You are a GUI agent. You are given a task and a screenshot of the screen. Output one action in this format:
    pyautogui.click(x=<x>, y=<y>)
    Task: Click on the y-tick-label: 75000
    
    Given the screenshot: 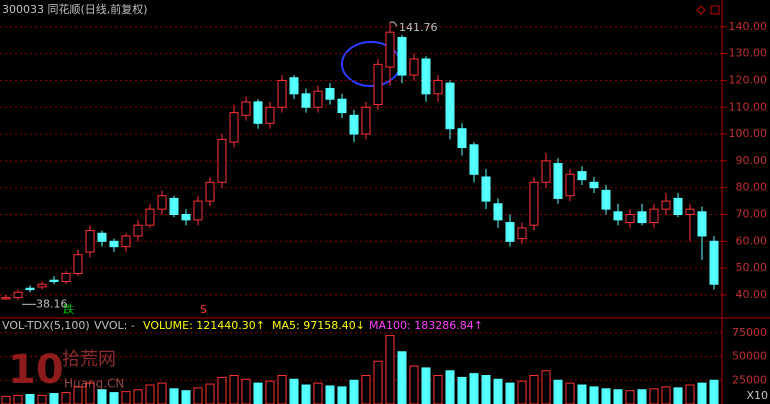 What is the action you would take?
    pyautogui.click(x=749, y=332)
    